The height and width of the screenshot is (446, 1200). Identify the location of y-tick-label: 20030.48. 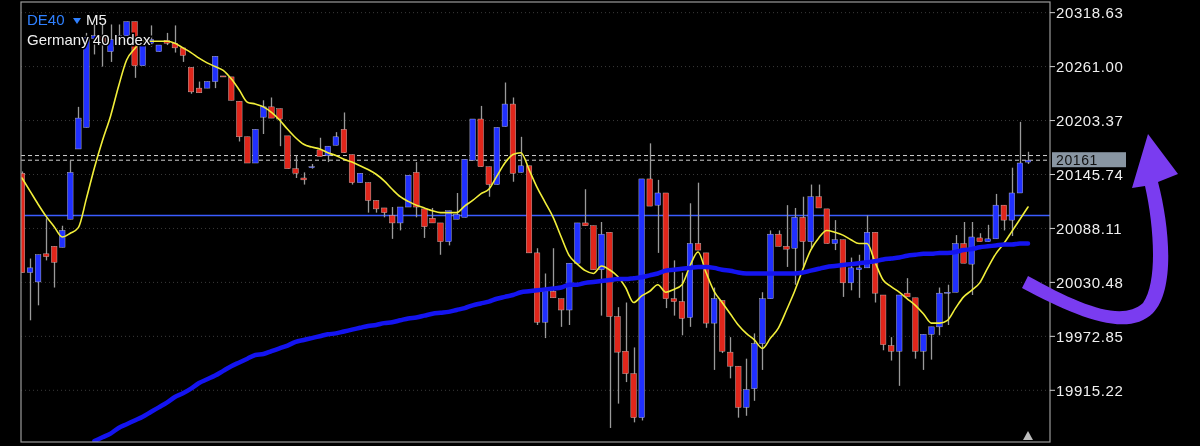
(1090, 282).